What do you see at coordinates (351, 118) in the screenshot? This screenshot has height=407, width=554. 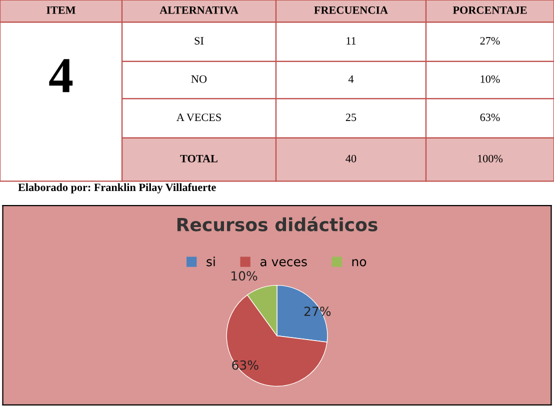 I see `text: 25` at bounding box center [351, 118].